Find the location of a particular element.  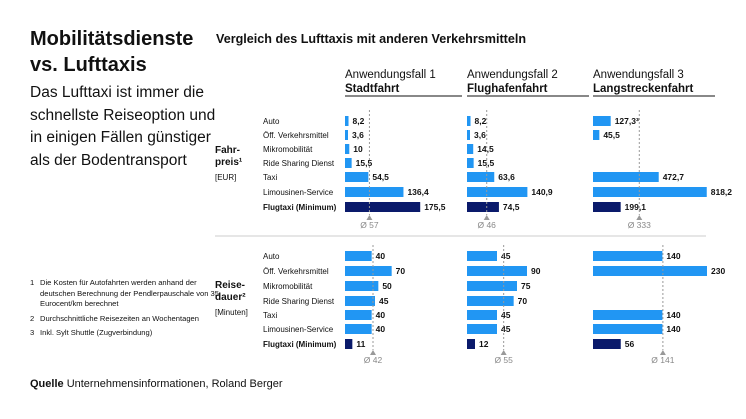

data-label: 12 is located at coordinates (484, 344).